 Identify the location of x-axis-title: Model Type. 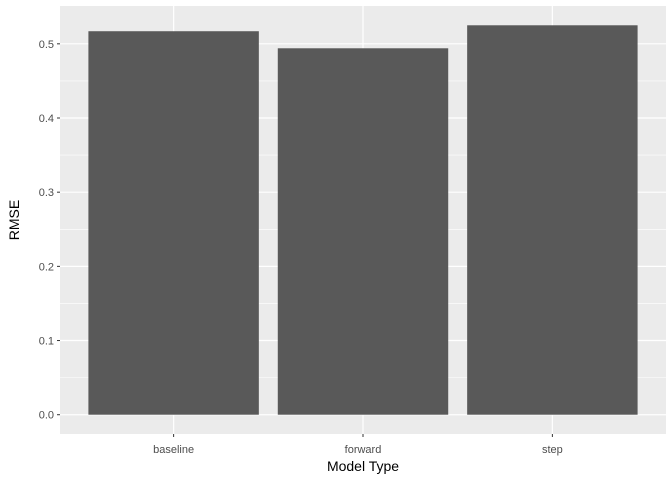
(363, 466).